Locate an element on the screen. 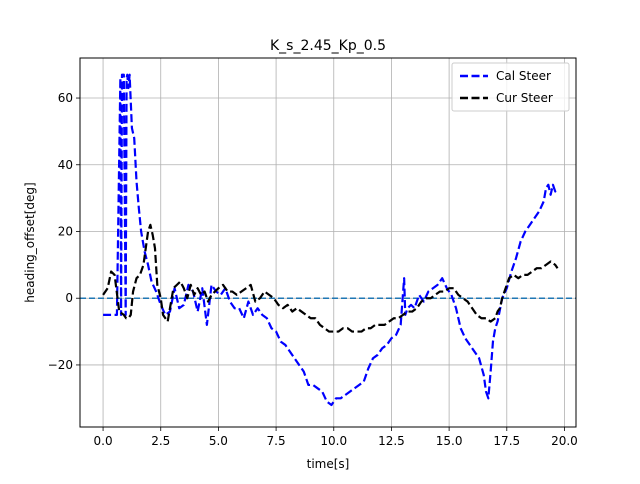 This screenshot has width=640, height=484. x-tick-label-5: 12.5 is located at coordinates (391, 441).